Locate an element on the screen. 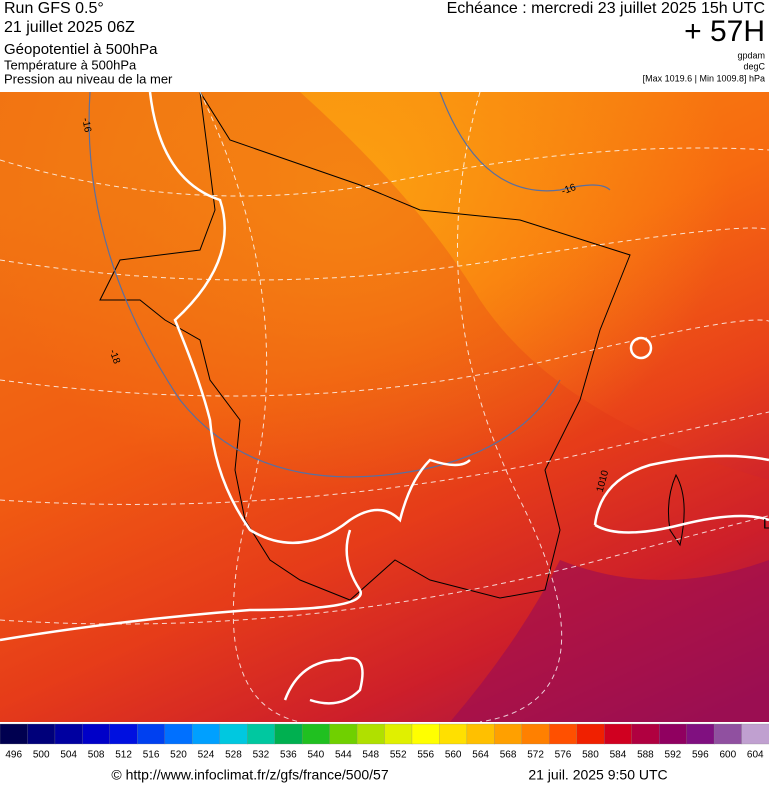 This screenshot has height=791, width=769. colorbar-label: 504 is located at coordinates (68, 755).